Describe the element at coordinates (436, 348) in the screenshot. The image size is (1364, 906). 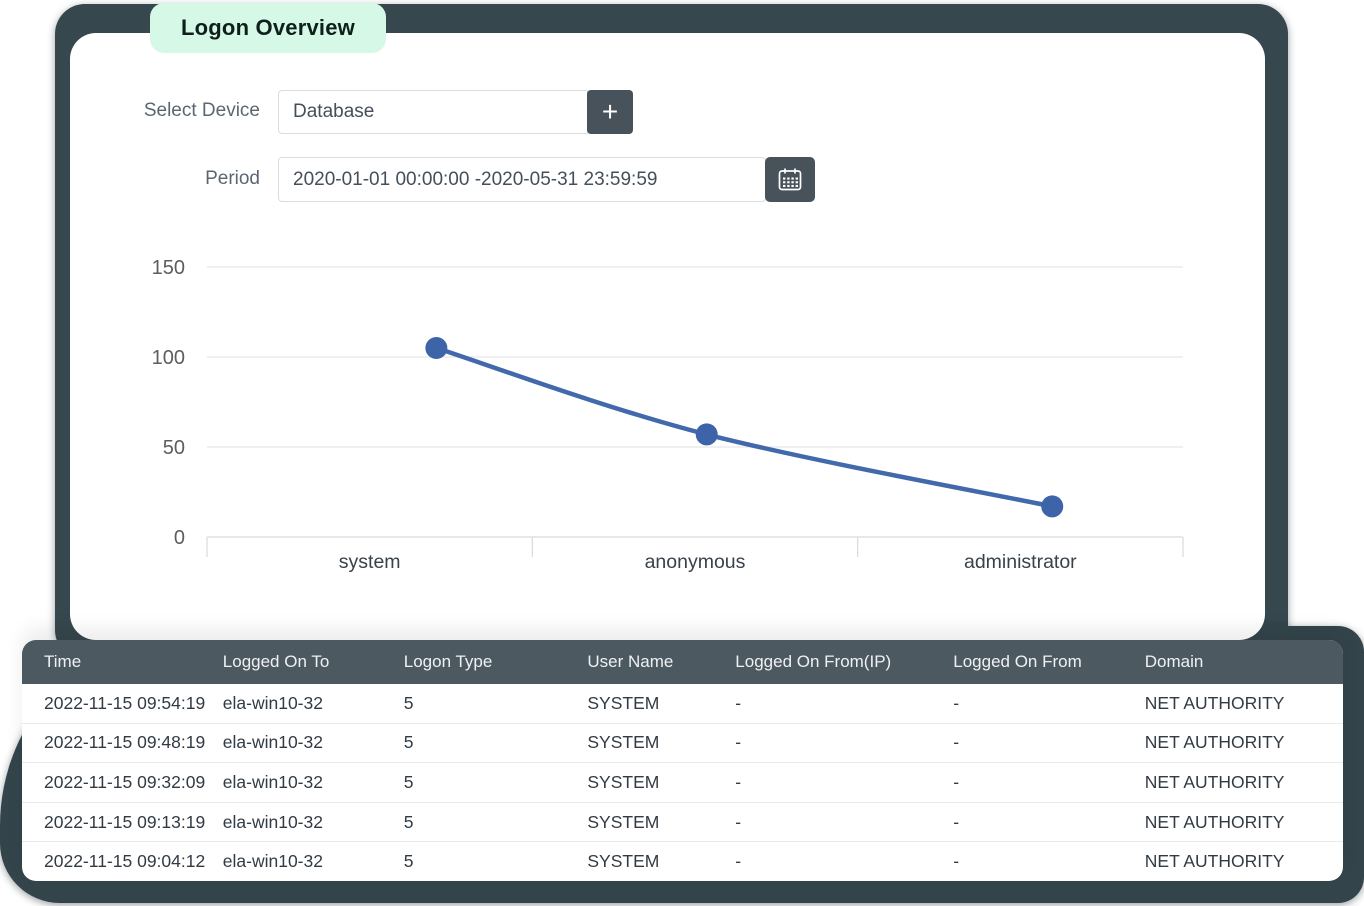
I see `chart-point-system` at that location.